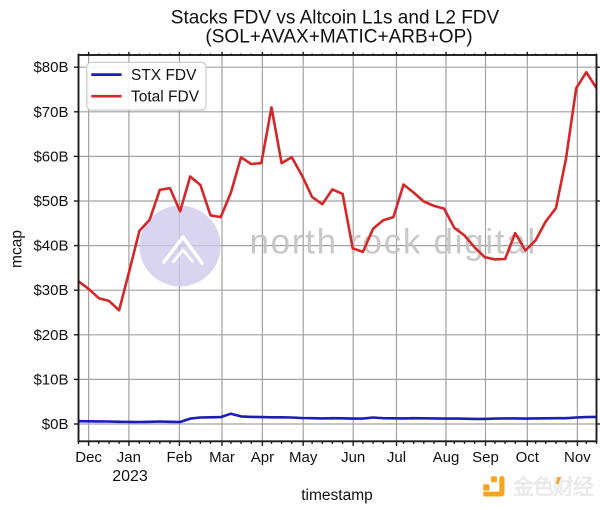 The image size is (600, 508). Describe the element at coordinates (50, 379) in the screenshot. I see `svg-text: $10B` at that location.